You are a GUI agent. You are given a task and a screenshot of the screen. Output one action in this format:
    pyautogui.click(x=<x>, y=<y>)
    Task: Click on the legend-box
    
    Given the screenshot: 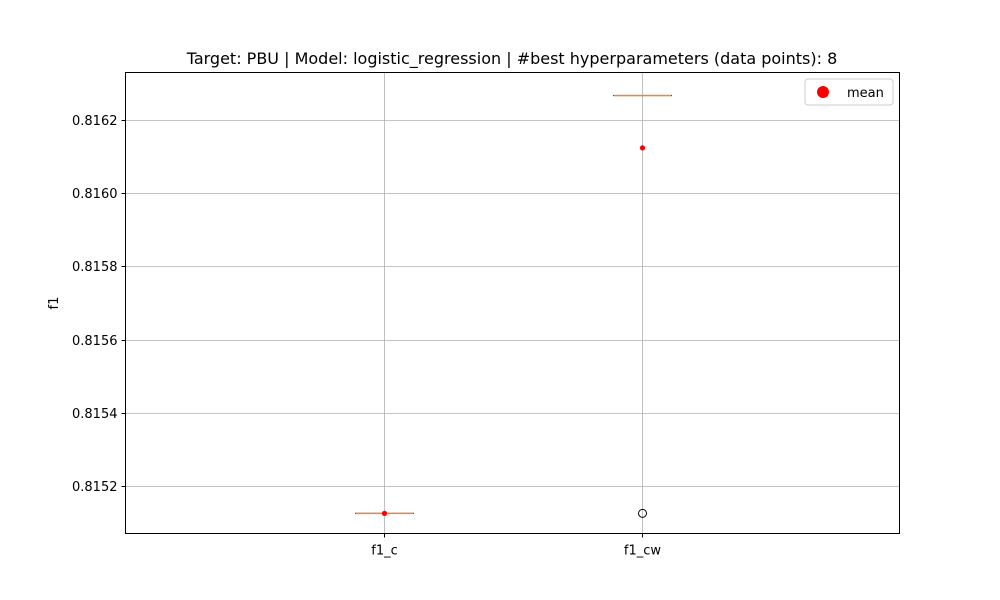 What is the action you would take?
    pyautogui.click(x=849, y=92)
    